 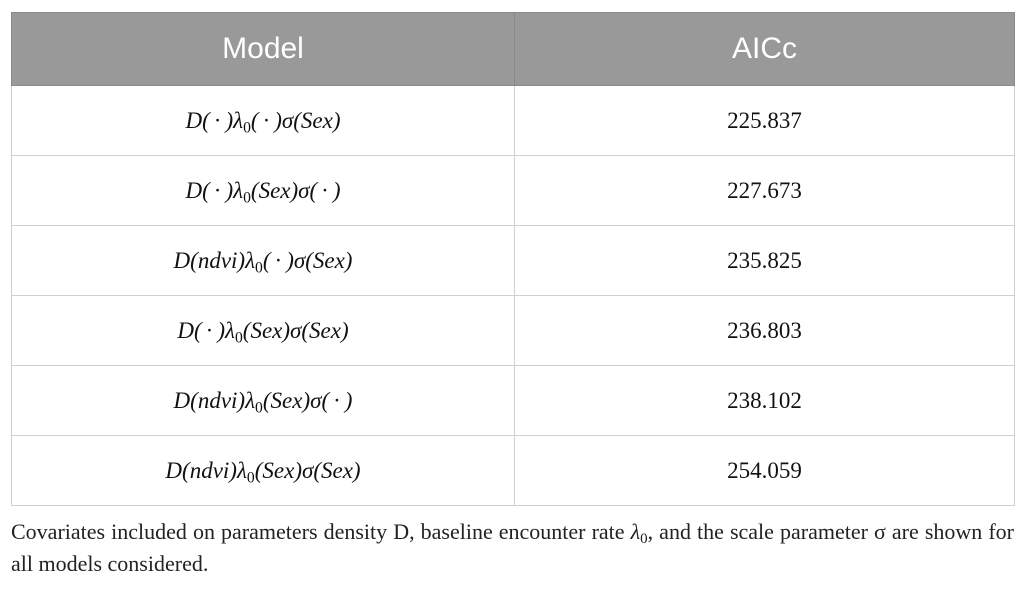 I want to click on model-cell: D(·)λ0(Sex)σ(Sex), so click(x=263, y=330).